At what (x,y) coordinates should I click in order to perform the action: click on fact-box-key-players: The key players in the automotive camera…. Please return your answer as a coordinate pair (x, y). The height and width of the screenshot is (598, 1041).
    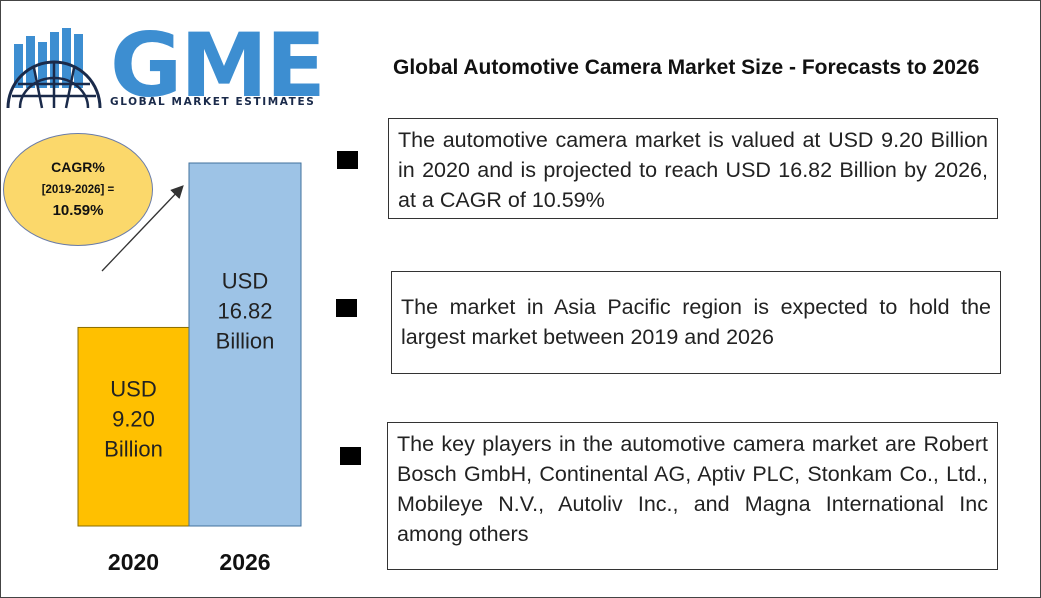
    Looking at the image, I should click on (692, 496).